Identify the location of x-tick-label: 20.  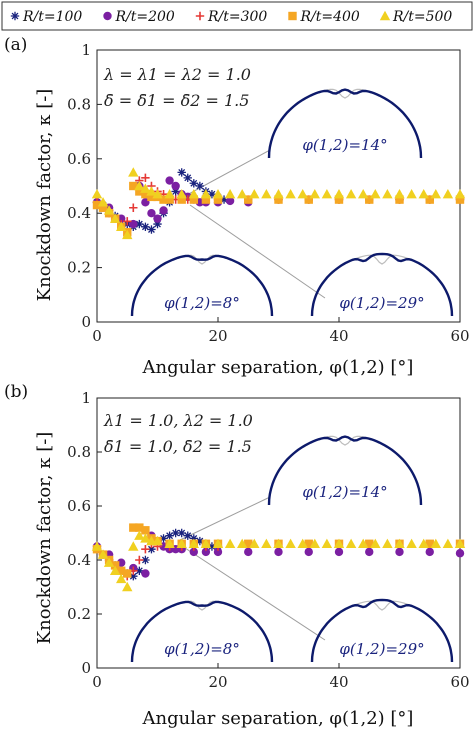
(217, 682).